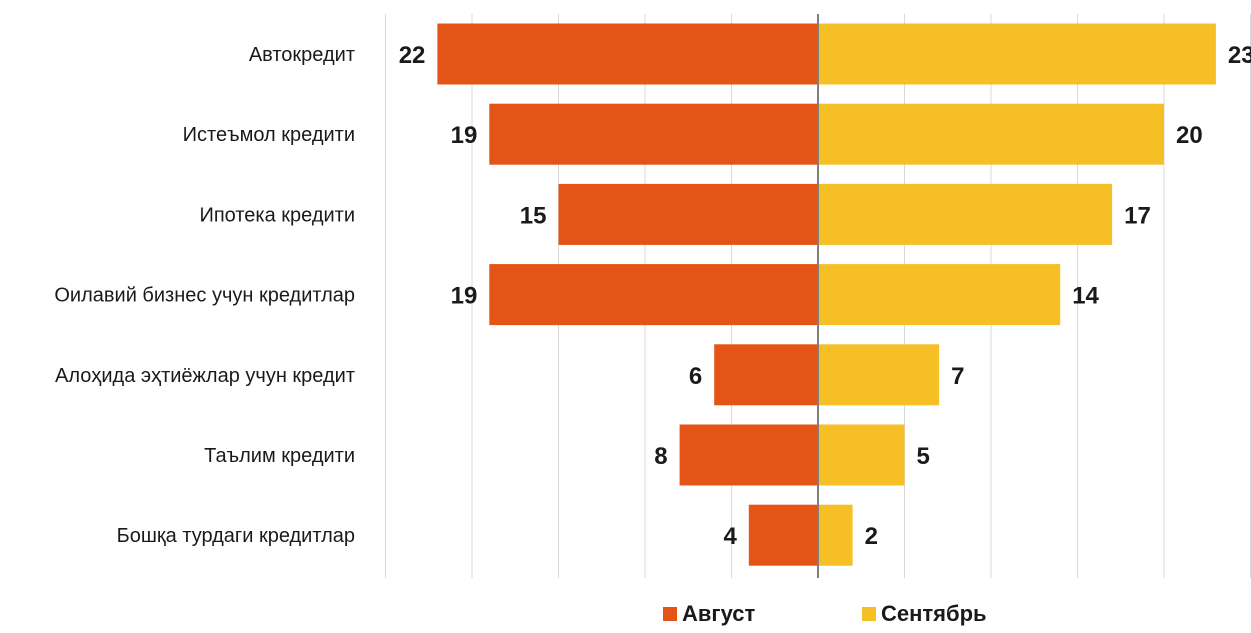 The height and width of the screenshot is (633, 1251). What do you see at coordinates (533, 215) in the screenshot?
I see `value-label-left: 15` at bounding box center [533, 215].